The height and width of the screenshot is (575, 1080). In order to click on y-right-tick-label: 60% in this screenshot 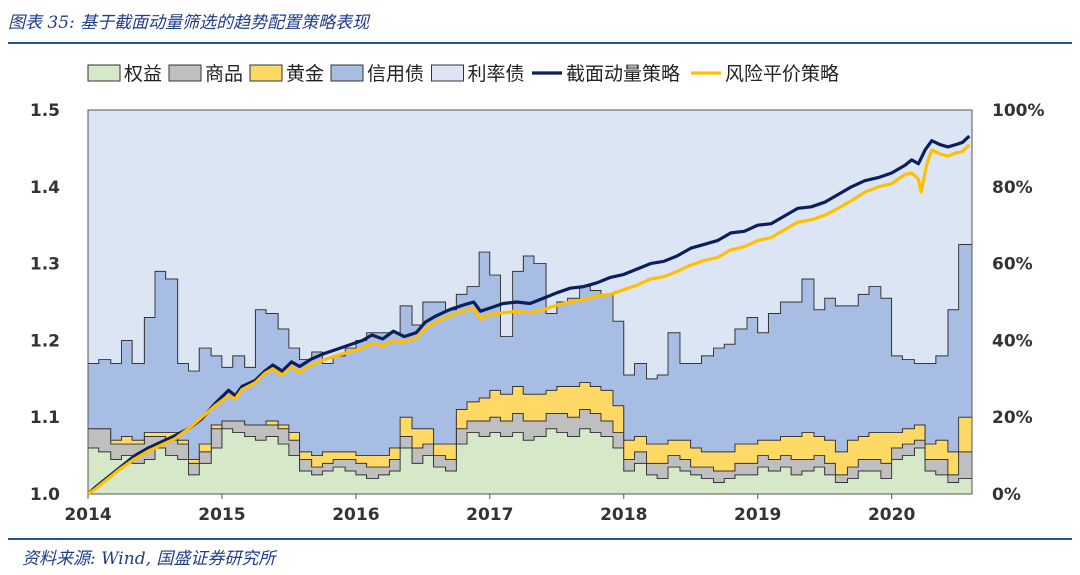, I will do `click(1012, 265)`.